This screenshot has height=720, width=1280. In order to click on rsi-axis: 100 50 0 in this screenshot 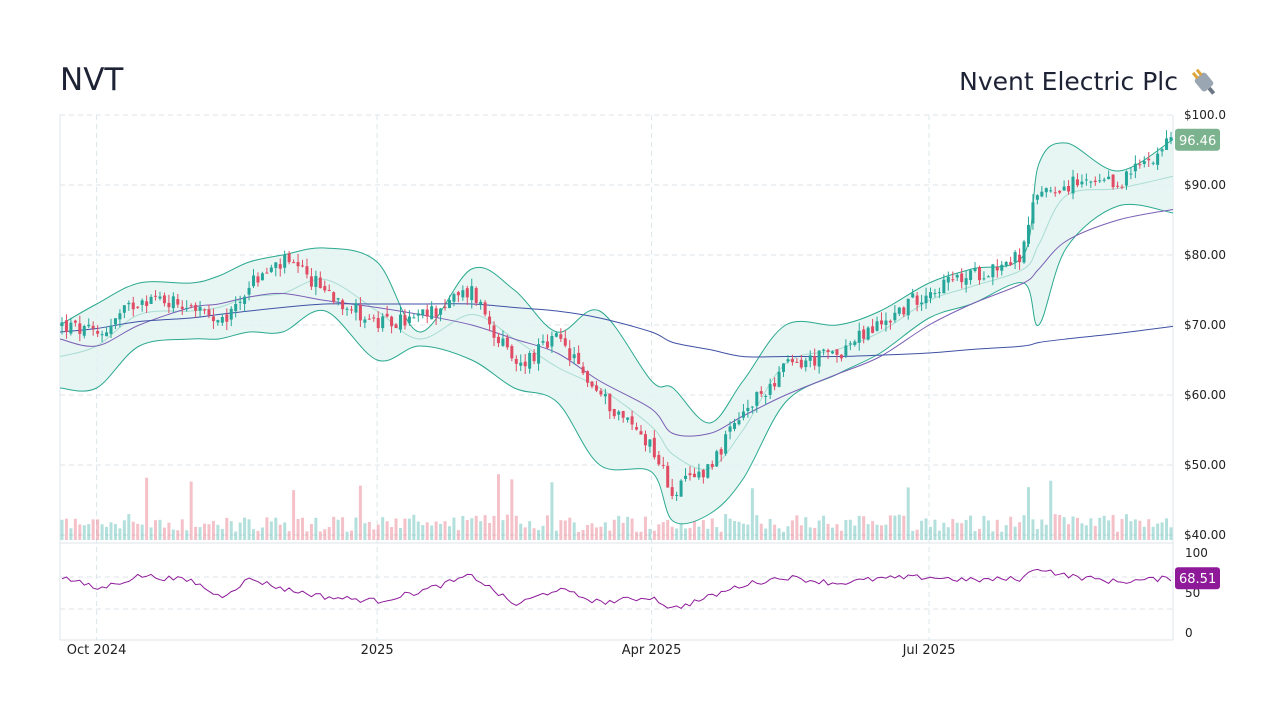, I will do `click(1196, 593)`.